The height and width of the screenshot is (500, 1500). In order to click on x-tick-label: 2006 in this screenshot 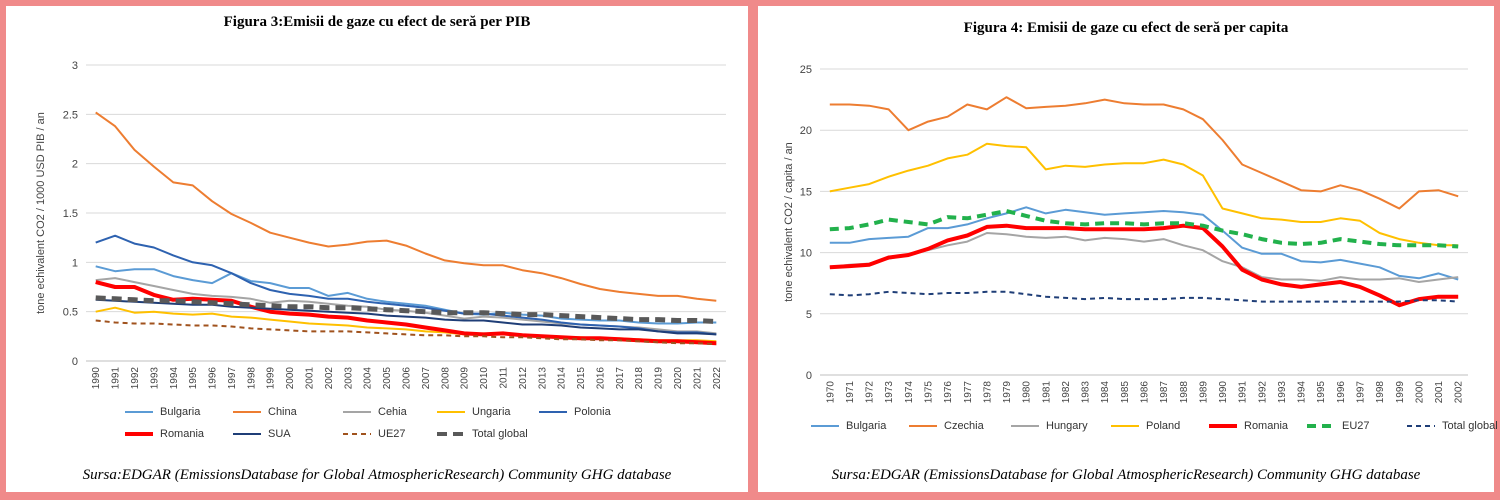, I will do `click(407, 378)`.